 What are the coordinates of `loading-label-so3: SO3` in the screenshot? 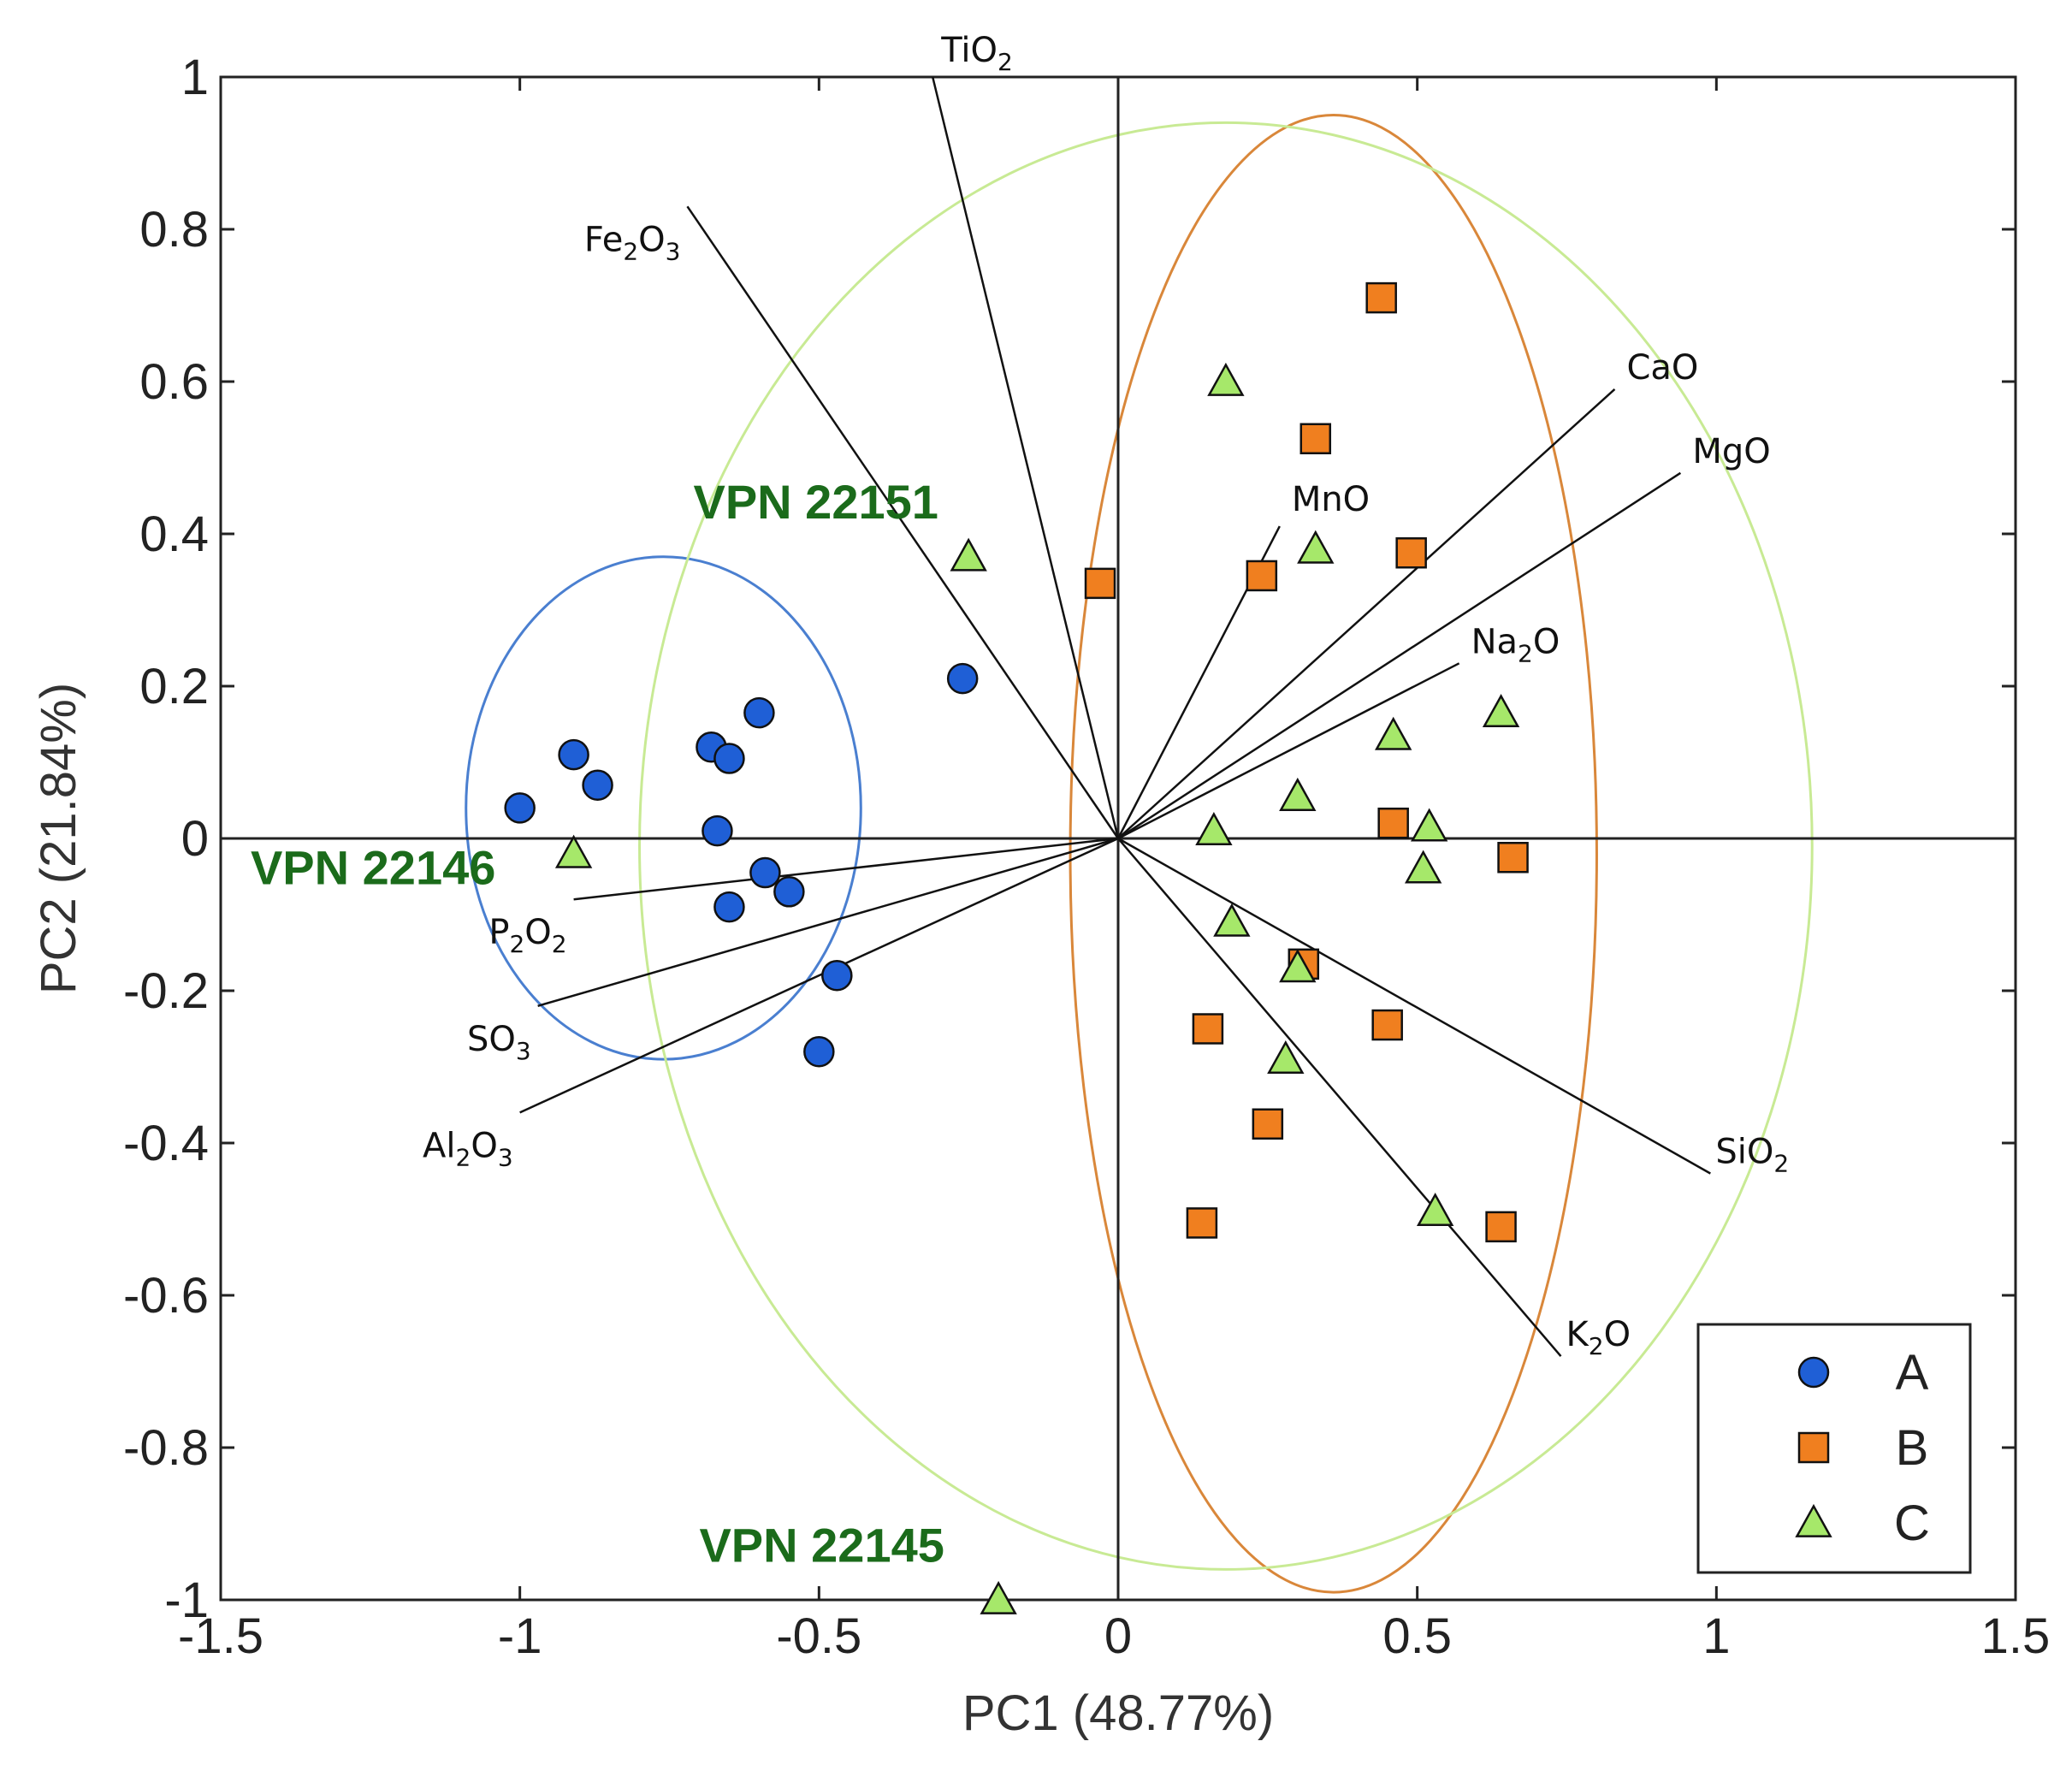 It's located at (499, 1042).